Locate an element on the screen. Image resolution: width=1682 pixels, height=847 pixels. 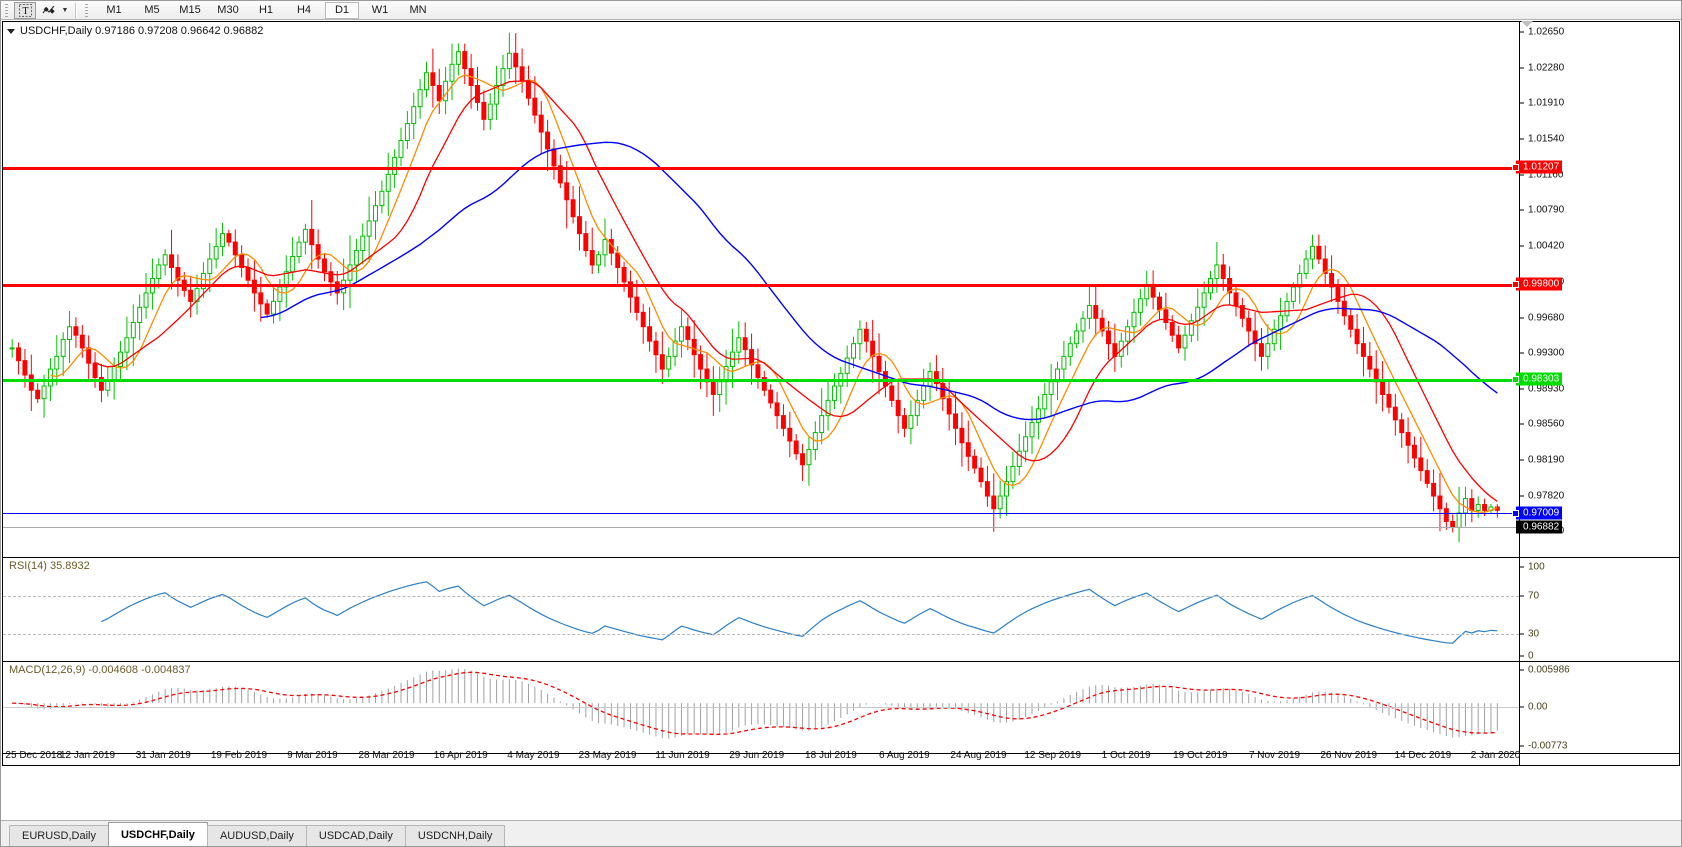
price-tag-resistance-upper: 1.01207 is located at coordinates (1537, 167).